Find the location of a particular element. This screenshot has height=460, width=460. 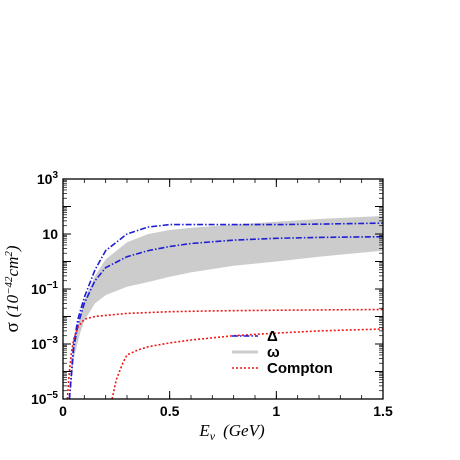

legend-label: Compton is located at coordinates (300, 368).